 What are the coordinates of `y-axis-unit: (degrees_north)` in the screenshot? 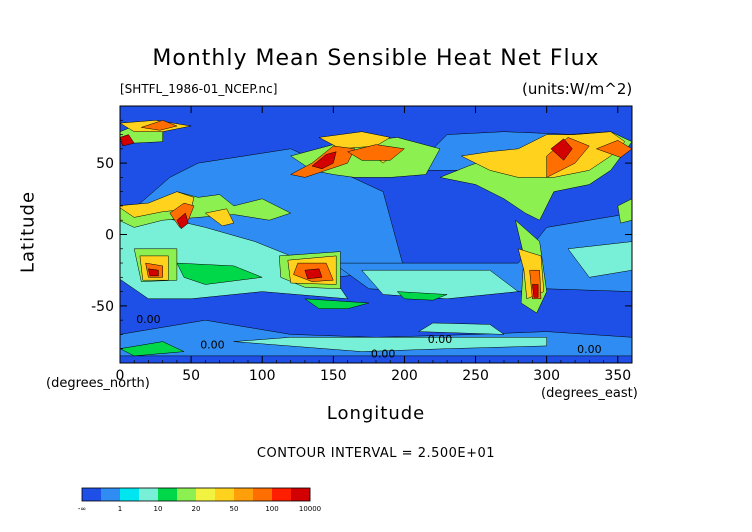 It's located at (98, 383).